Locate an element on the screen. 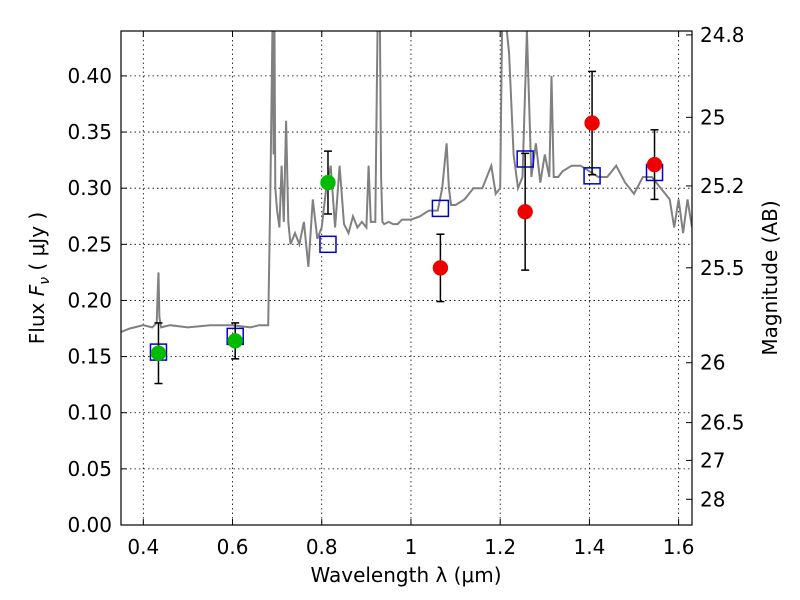  x-tick-label: 1.2 is located at coordinates (500, 547).